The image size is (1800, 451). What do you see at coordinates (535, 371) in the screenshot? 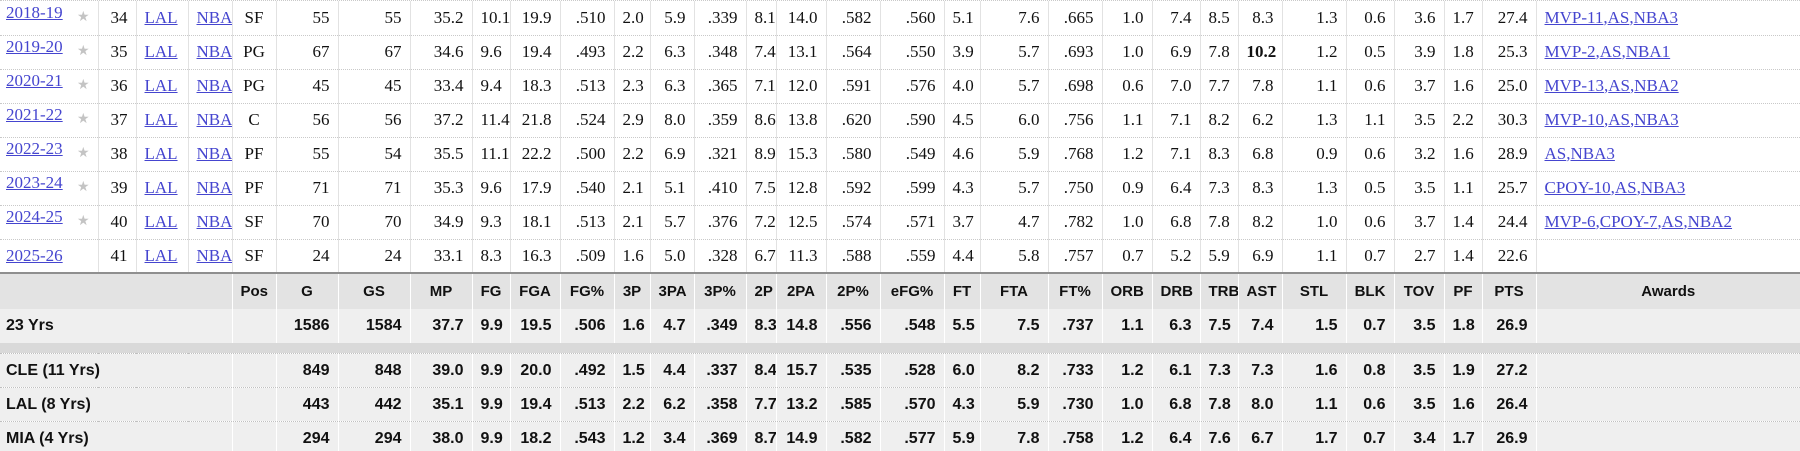
I see `summary-stat-fga: 20.0` at bounding box center [535, 371].